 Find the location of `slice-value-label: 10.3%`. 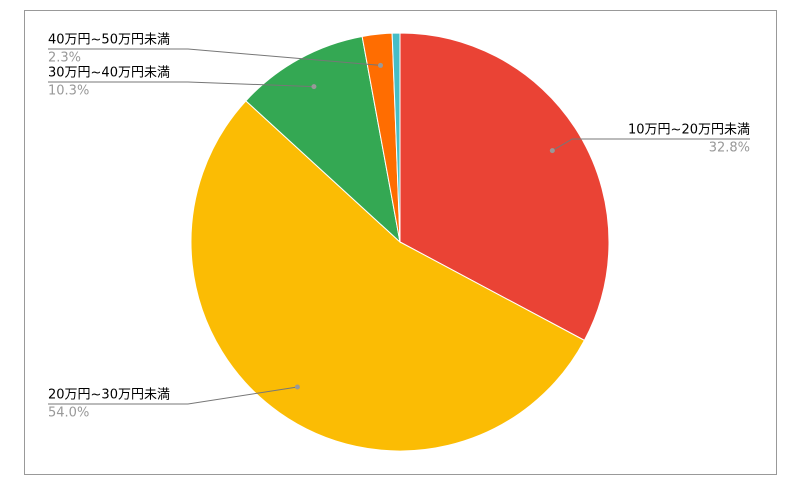

slice-value-label: 10.3% is located at coordinates (68, 91).